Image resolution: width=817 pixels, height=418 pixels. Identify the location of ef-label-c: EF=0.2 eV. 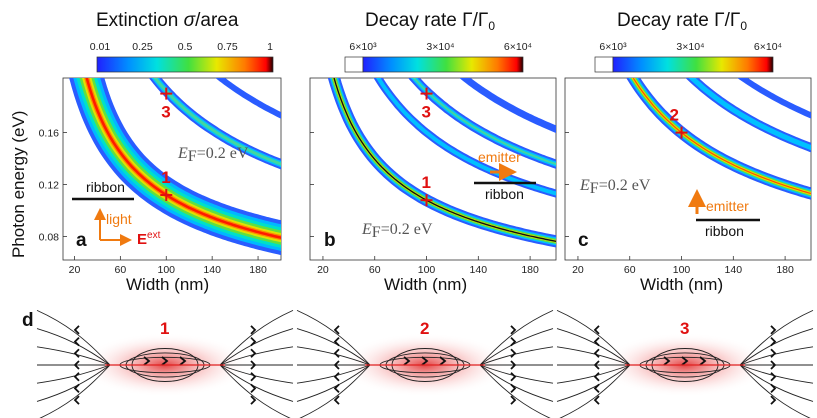
(615, 187).